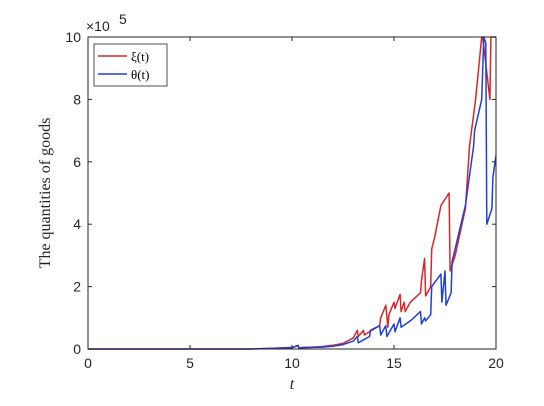  What do you see at coordinates (77, 99) in the screenshot?
I see `y-tick-label-4: 8` at bounding box center [77, 99].